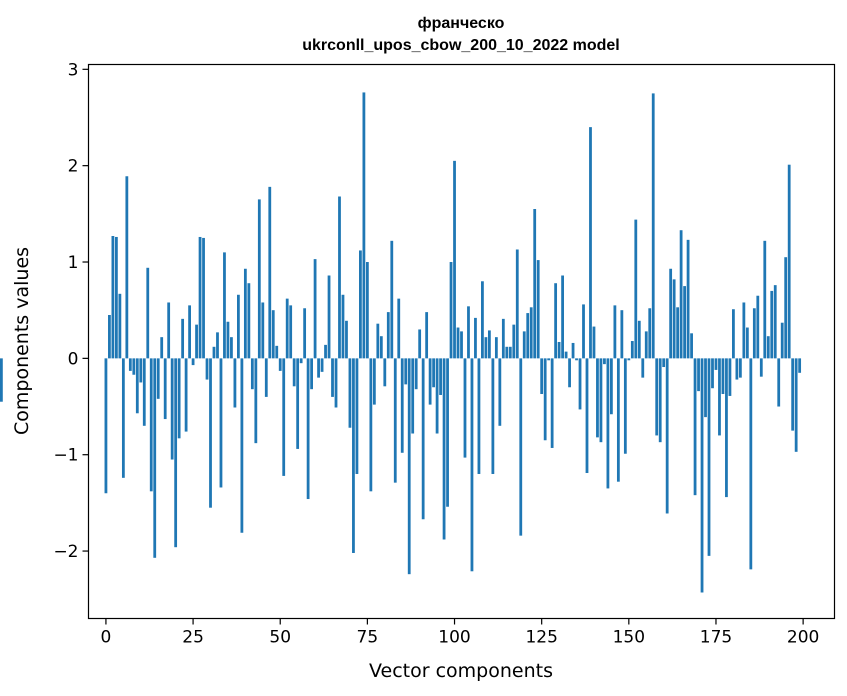 The width and height of the screenshot is (847, 696). Describe the element at coordinates (71, 311) in the screenshot. I see `y-axis-ticks: 3 2 1 0 −1 −2` at that location.